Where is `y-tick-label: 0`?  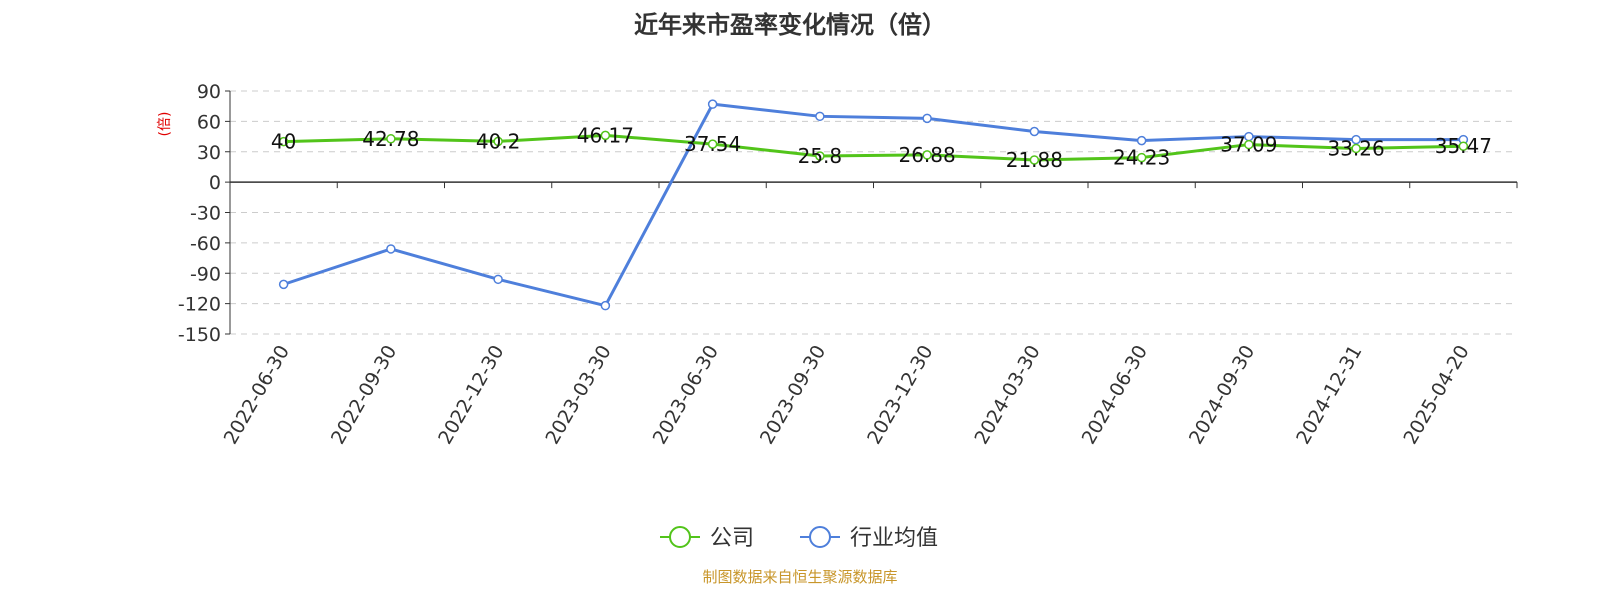
y-tick-label: 0 is located at coordinates (215, 183).